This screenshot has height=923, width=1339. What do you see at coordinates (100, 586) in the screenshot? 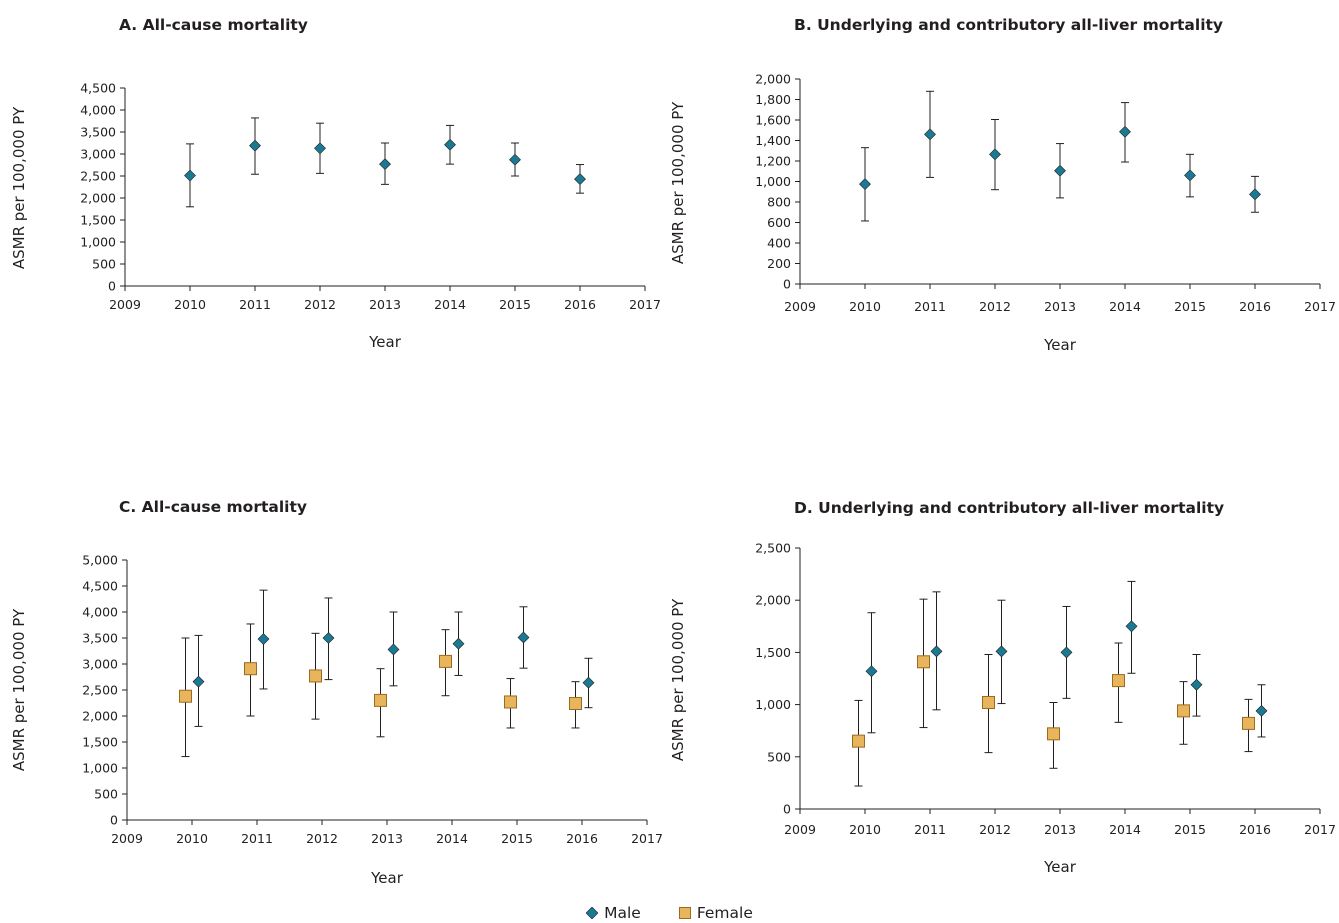
I see `y-tick-label: 4,500` at bounding box center [100, 586].